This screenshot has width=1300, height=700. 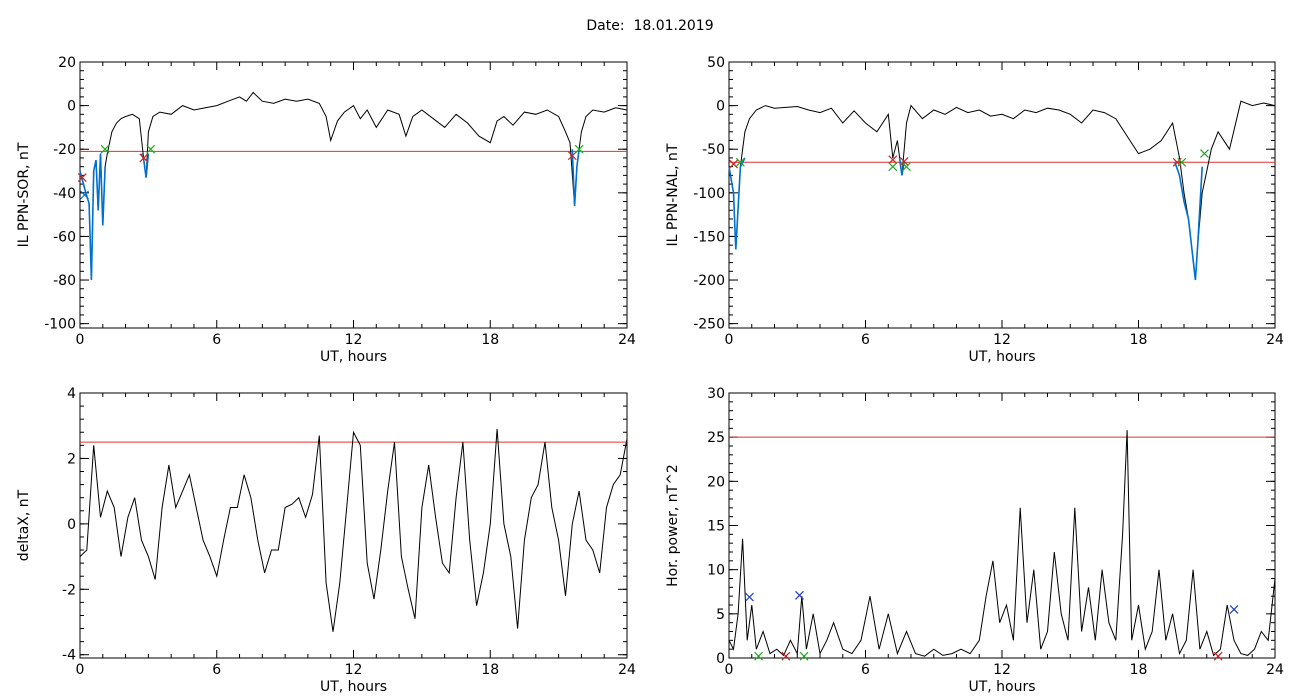 What do you see at coordinates (69, 656) in the screenshot?
I see `y-tick-label: -4` at bounding box center [69, 656].